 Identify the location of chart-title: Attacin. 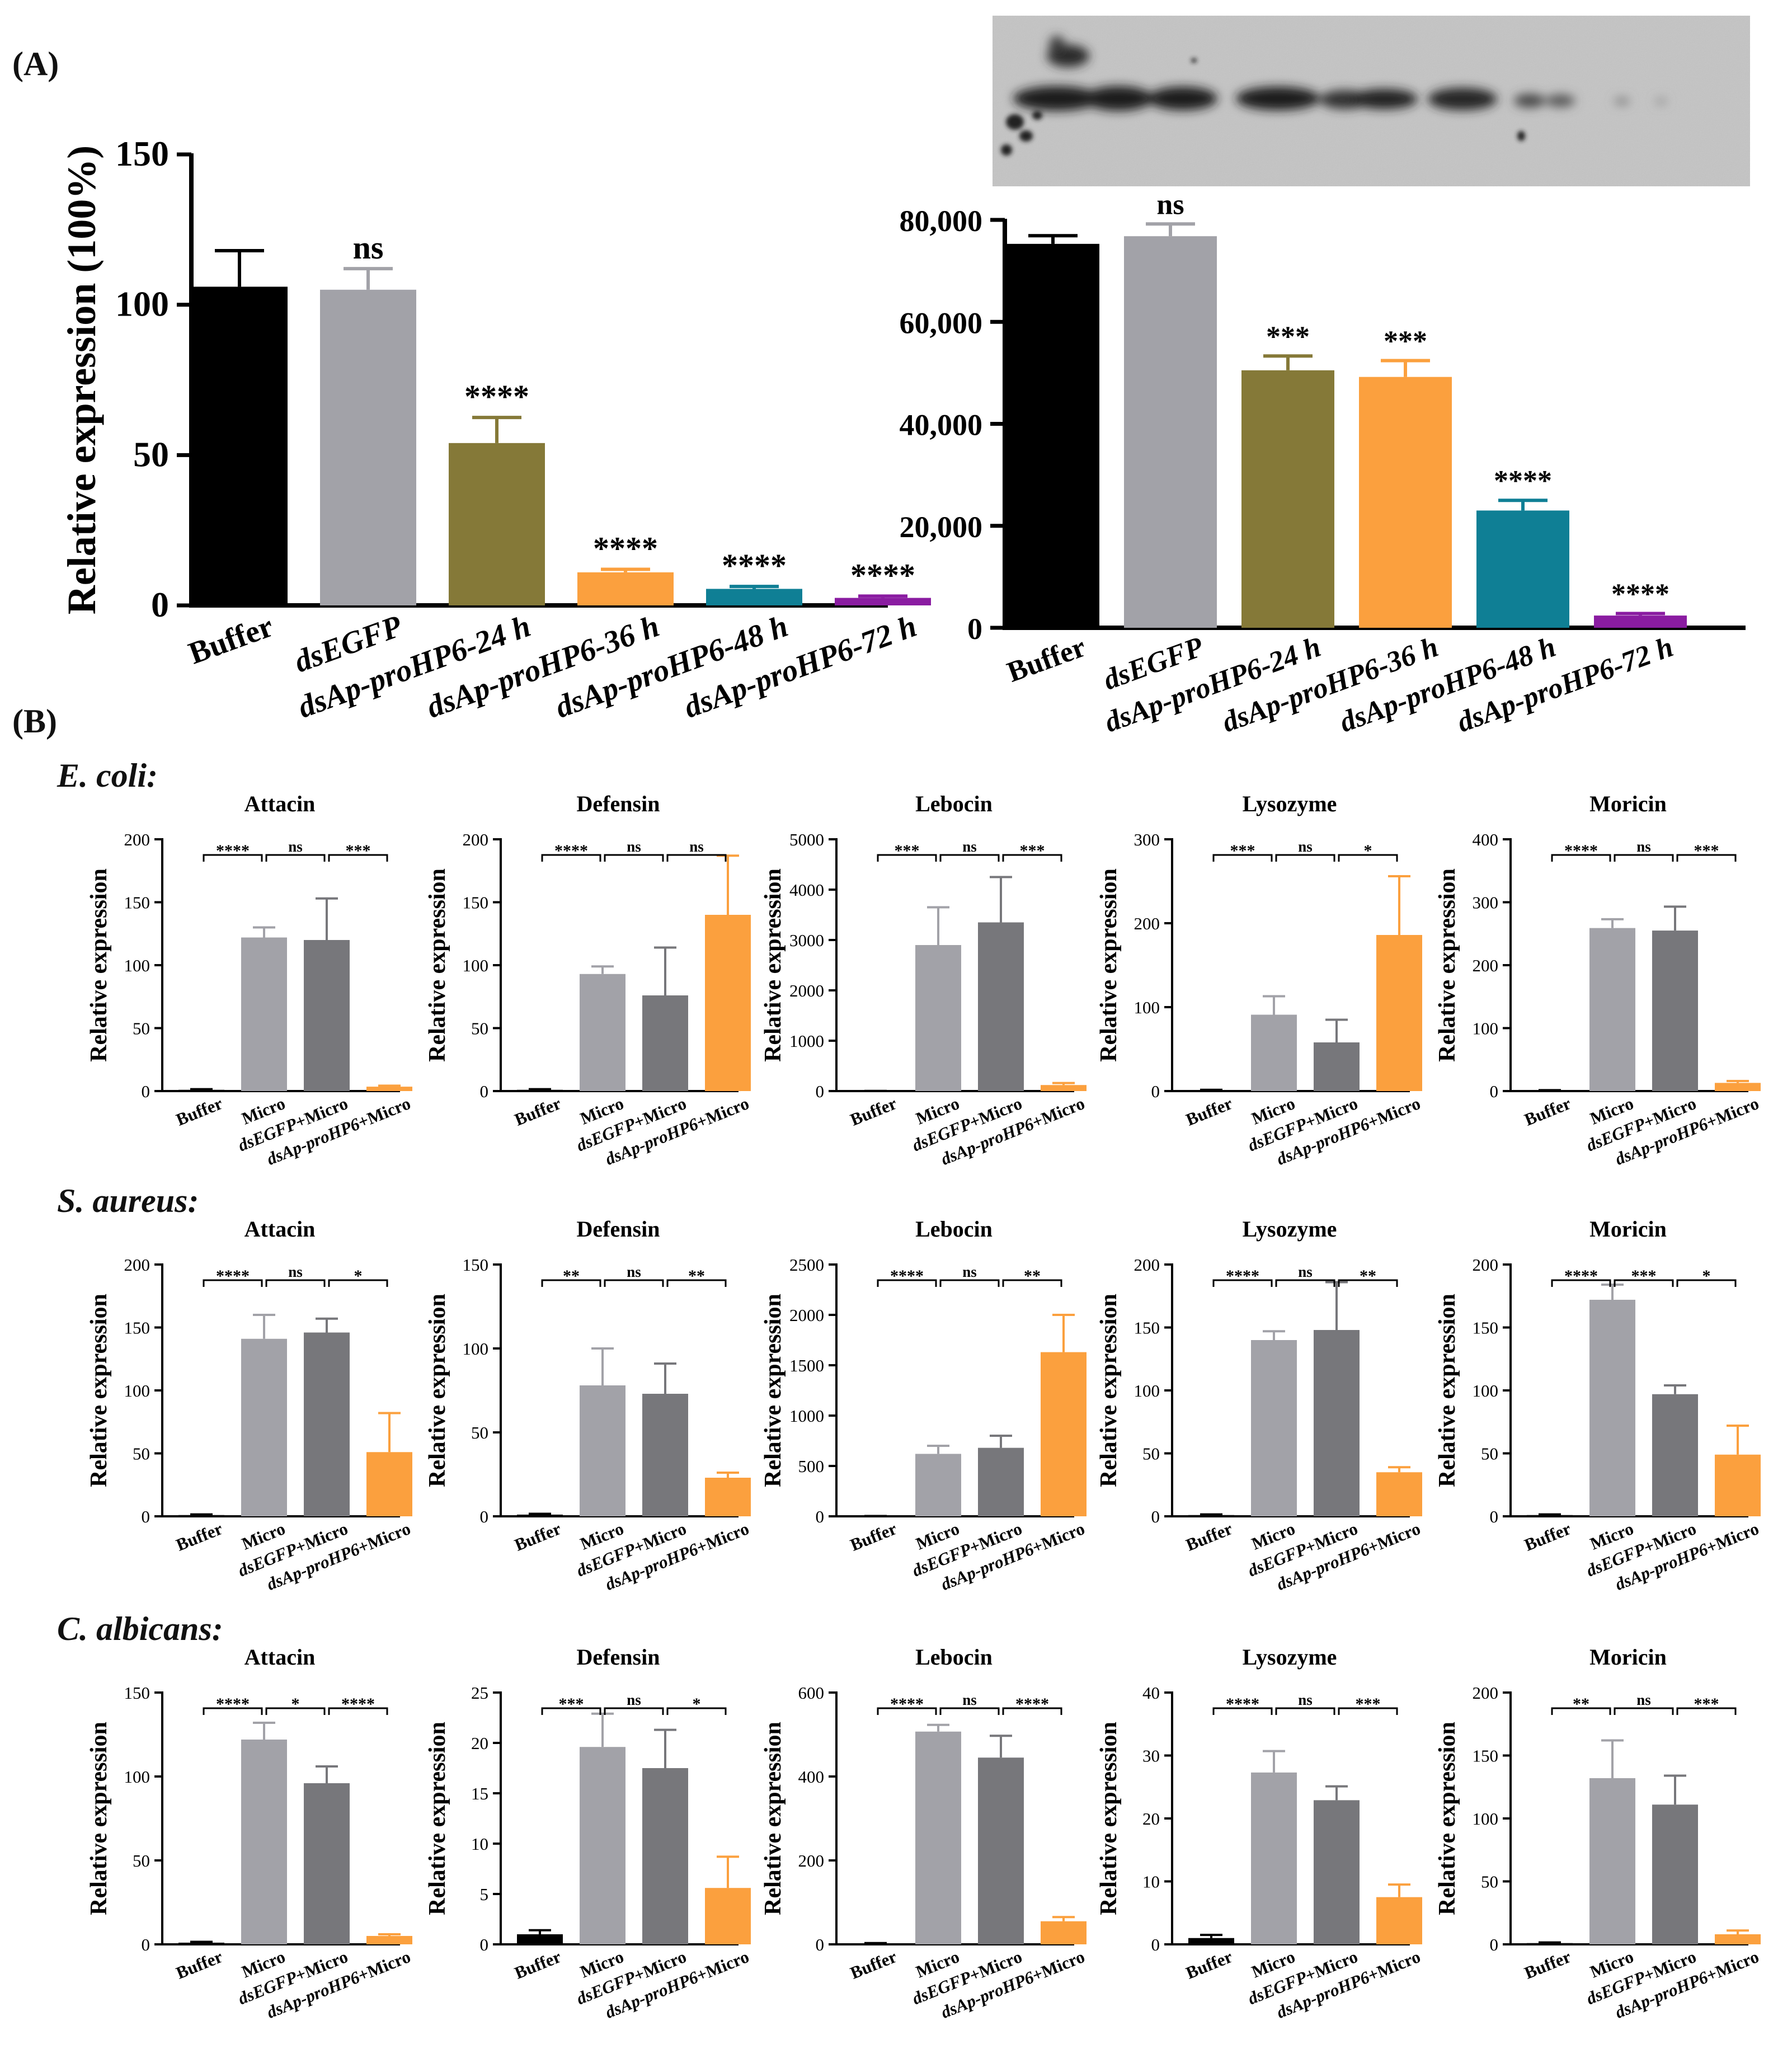
(280, 803).